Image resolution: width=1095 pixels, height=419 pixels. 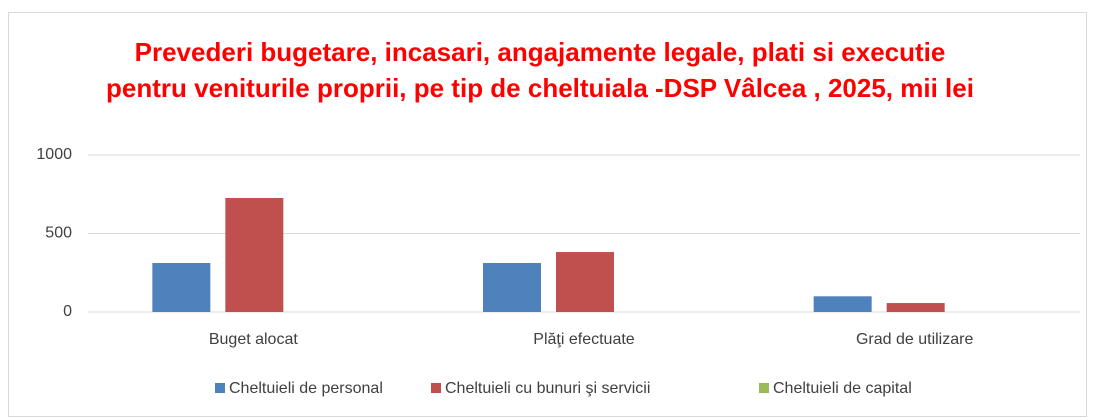 I want to click on y-tick-label: 0, so click(x=67, y=311).